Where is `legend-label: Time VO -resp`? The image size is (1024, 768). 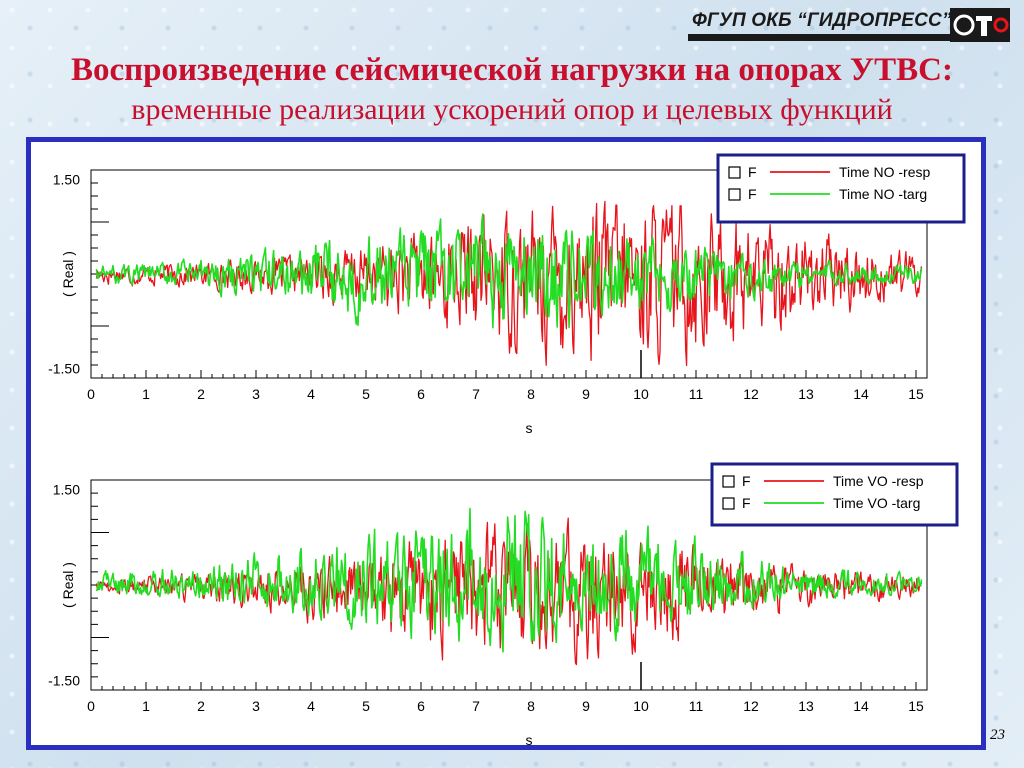
legend-label: Time VO -resp is located at coordinates (878, 481).